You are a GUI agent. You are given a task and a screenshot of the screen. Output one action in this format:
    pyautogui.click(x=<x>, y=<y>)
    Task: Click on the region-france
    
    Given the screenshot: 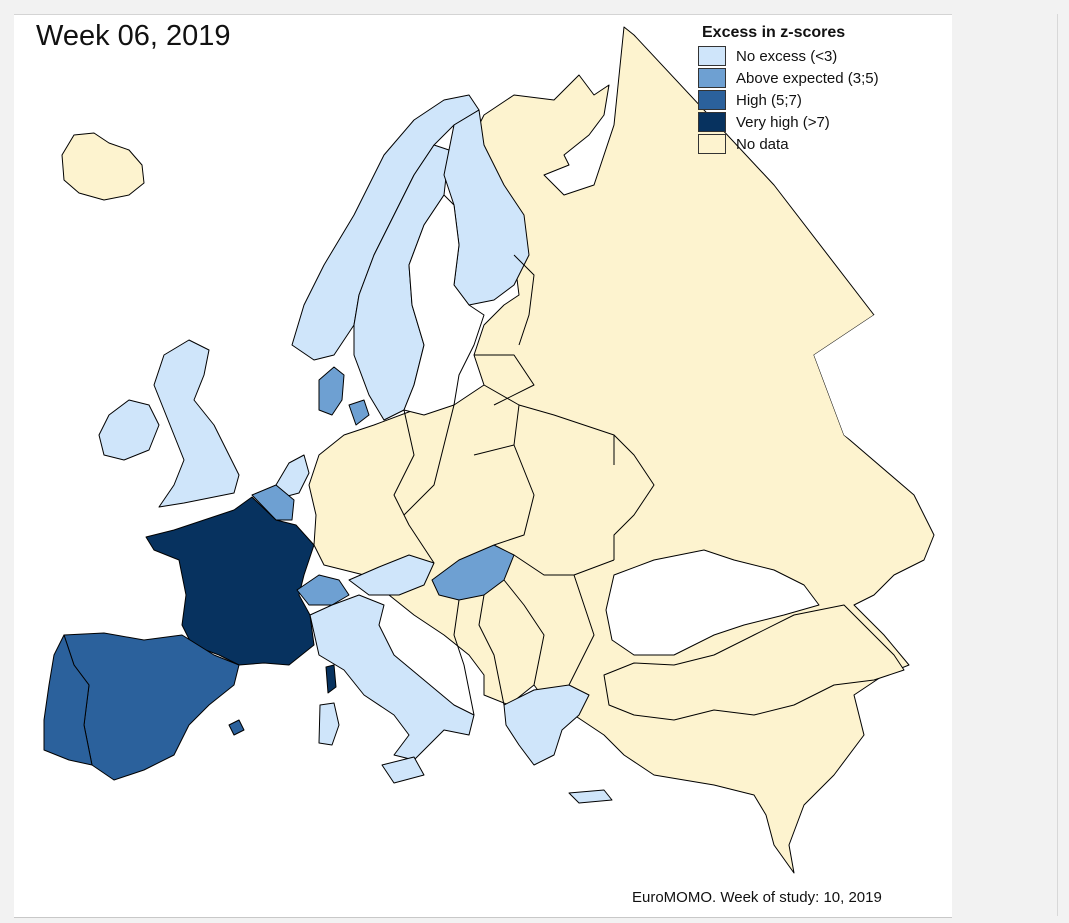 What is the action you would take?
    pyautogui.click(x=230, y=581)
    